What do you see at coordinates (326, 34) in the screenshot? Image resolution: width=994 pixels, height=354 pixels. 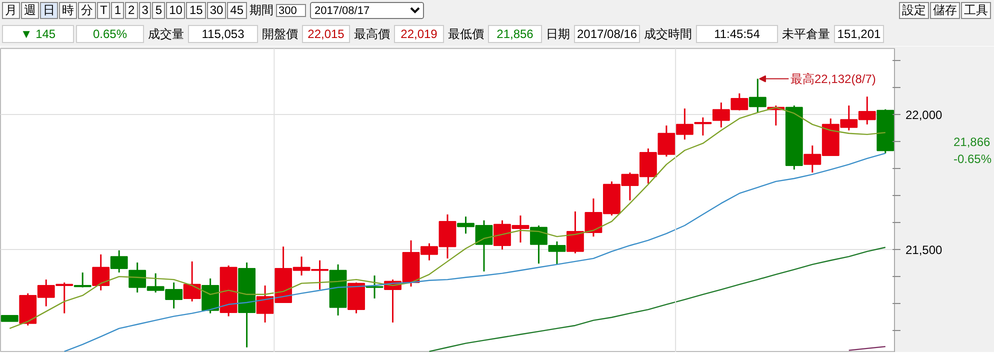 I see `text: 22,015` at bounding box center [326, 34].